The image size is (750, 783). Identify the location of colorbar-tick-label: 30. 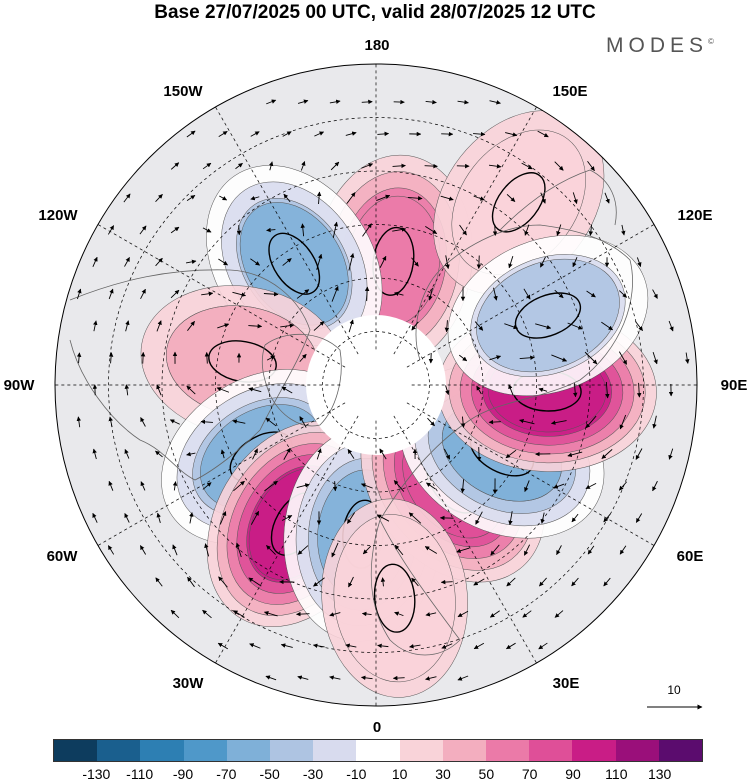
(443, 774).